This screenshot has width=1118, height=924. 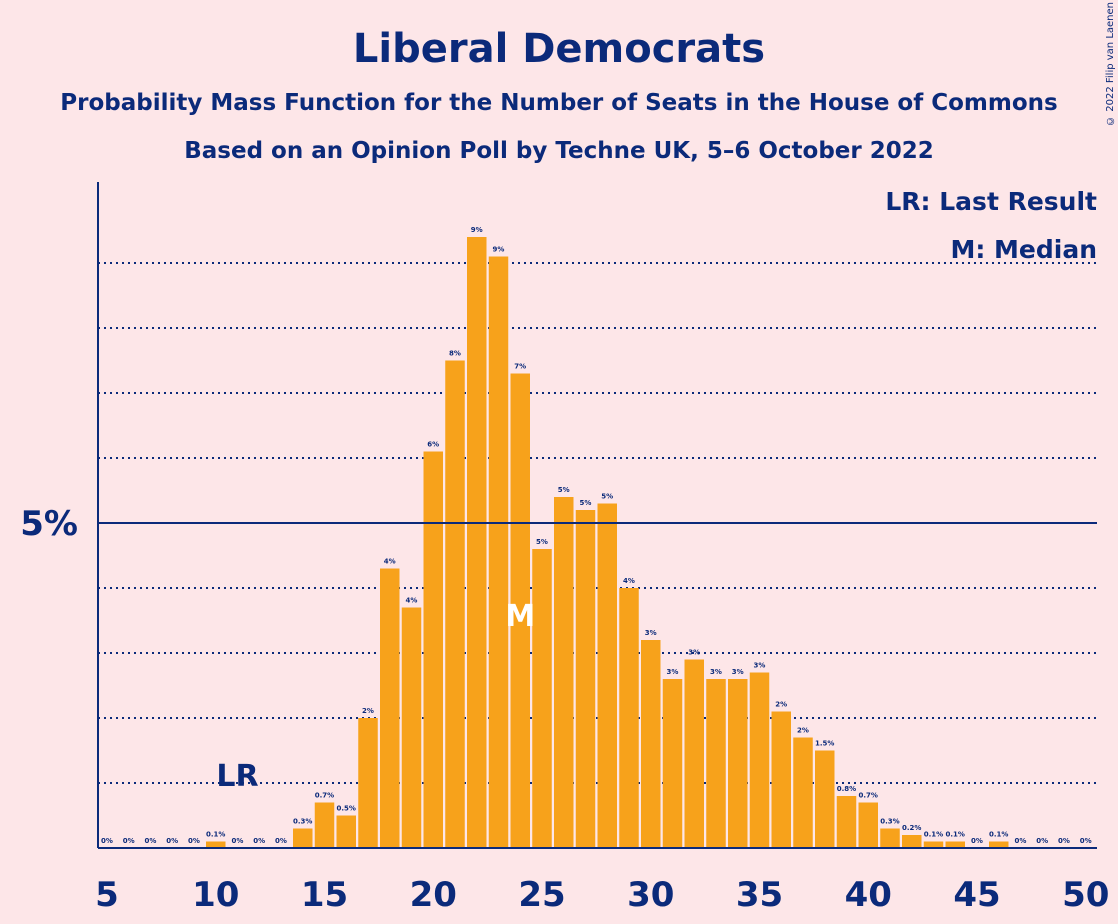 I want to click on x-tick-label-50: 50, so click(x=1085, y=895).